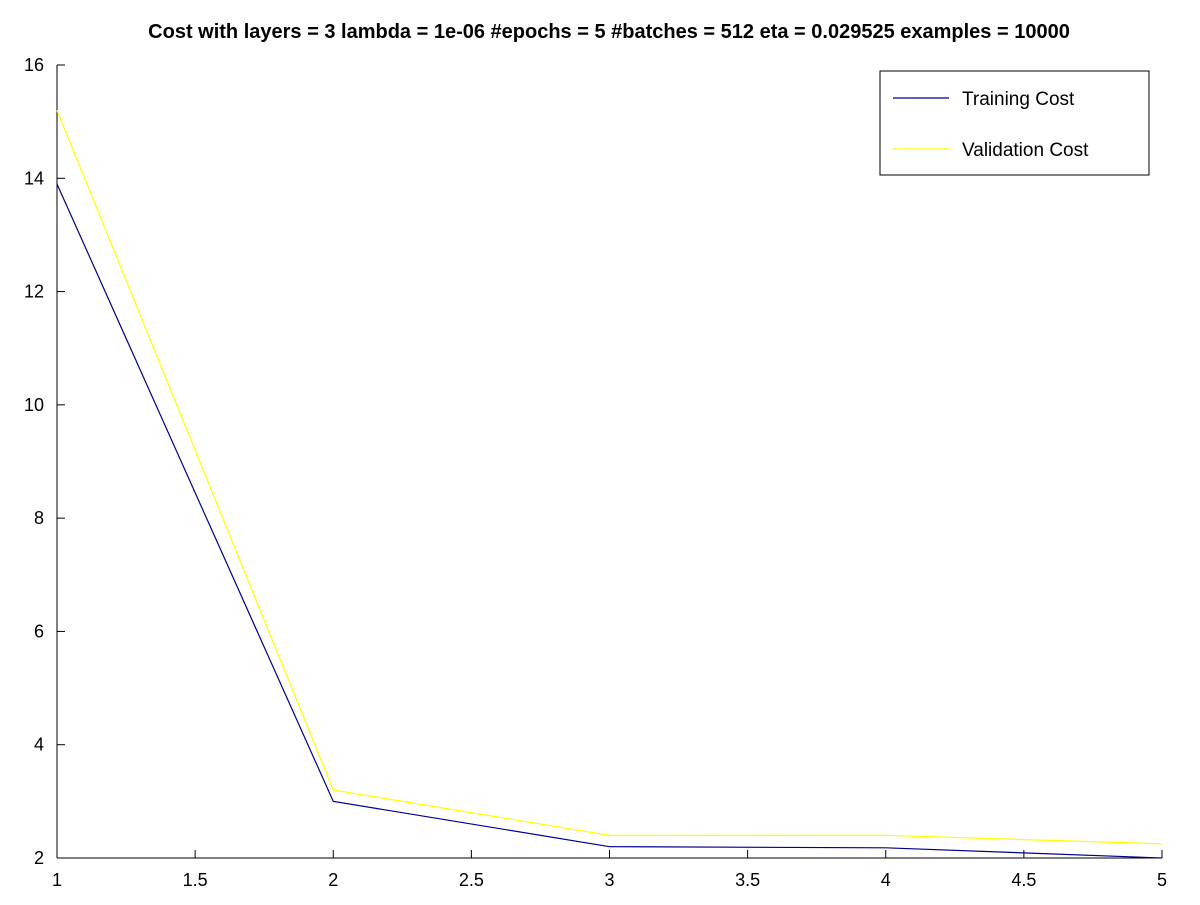 The width and height of the screenshot is (1200, 905). What do you see at coordinates (1018, 99) in the screenshot?
I see `legend-label: Training Cost` at bounding box center [1018, 99].